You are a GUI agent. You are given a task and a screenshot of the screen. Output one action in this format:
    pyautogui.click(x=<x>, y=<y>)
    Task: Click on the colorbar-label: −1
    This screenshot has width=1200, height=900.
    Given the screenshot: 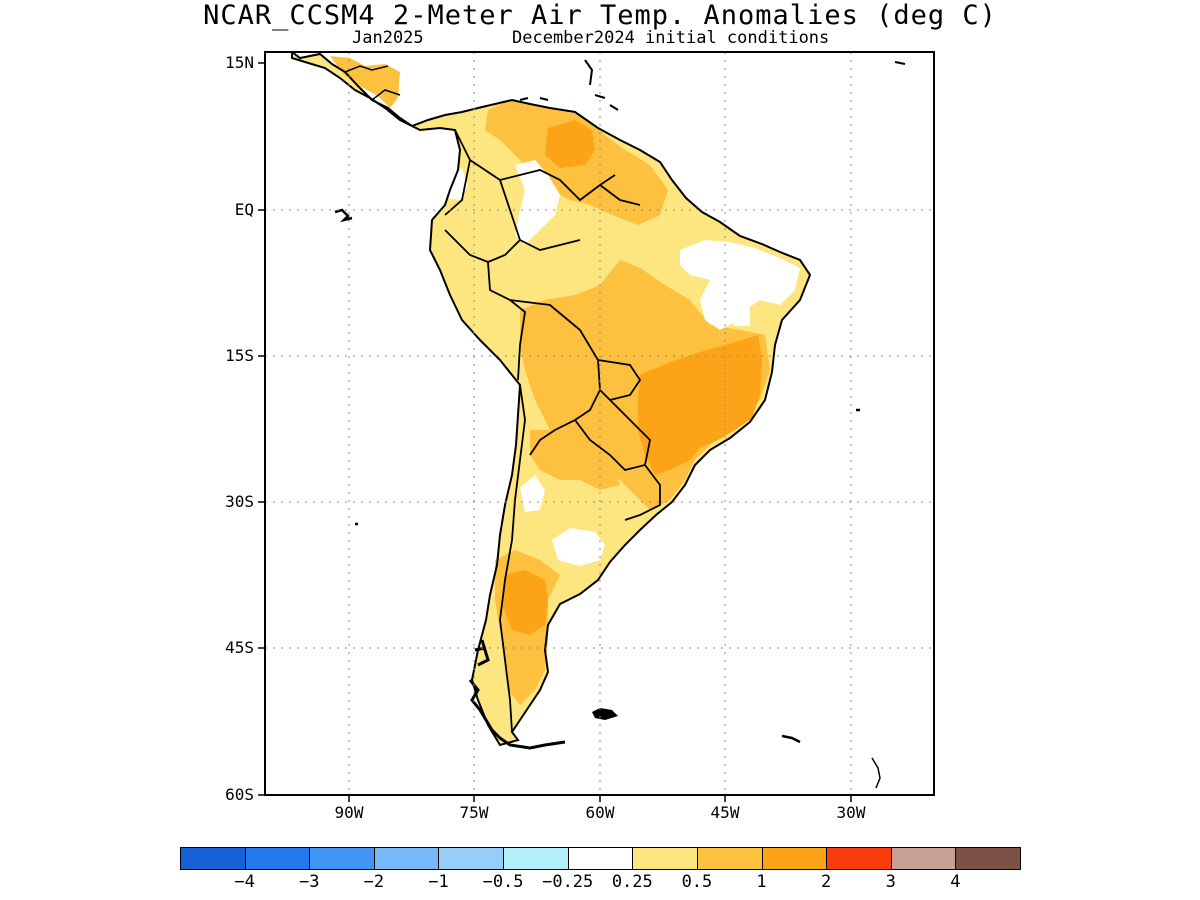 What is the action you would take?
    pyautogui.click(x=438, y=882)
    